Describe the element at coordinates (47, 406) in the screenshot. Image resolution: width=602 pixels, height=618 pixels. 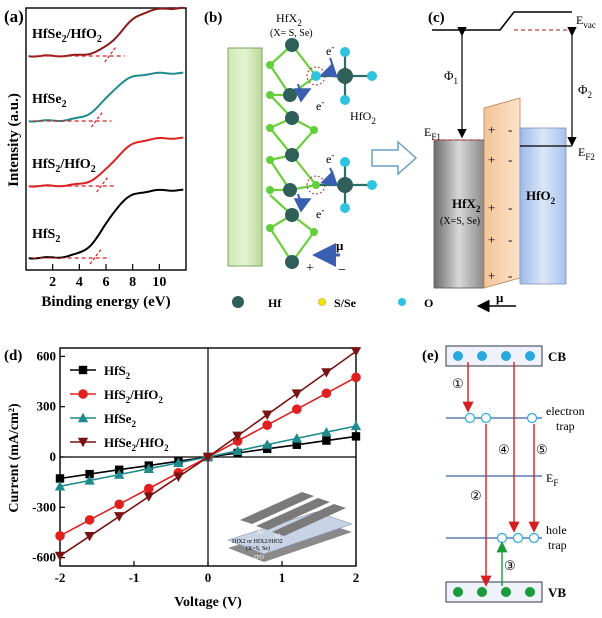
I see `y-tick-label: 300` at that location.